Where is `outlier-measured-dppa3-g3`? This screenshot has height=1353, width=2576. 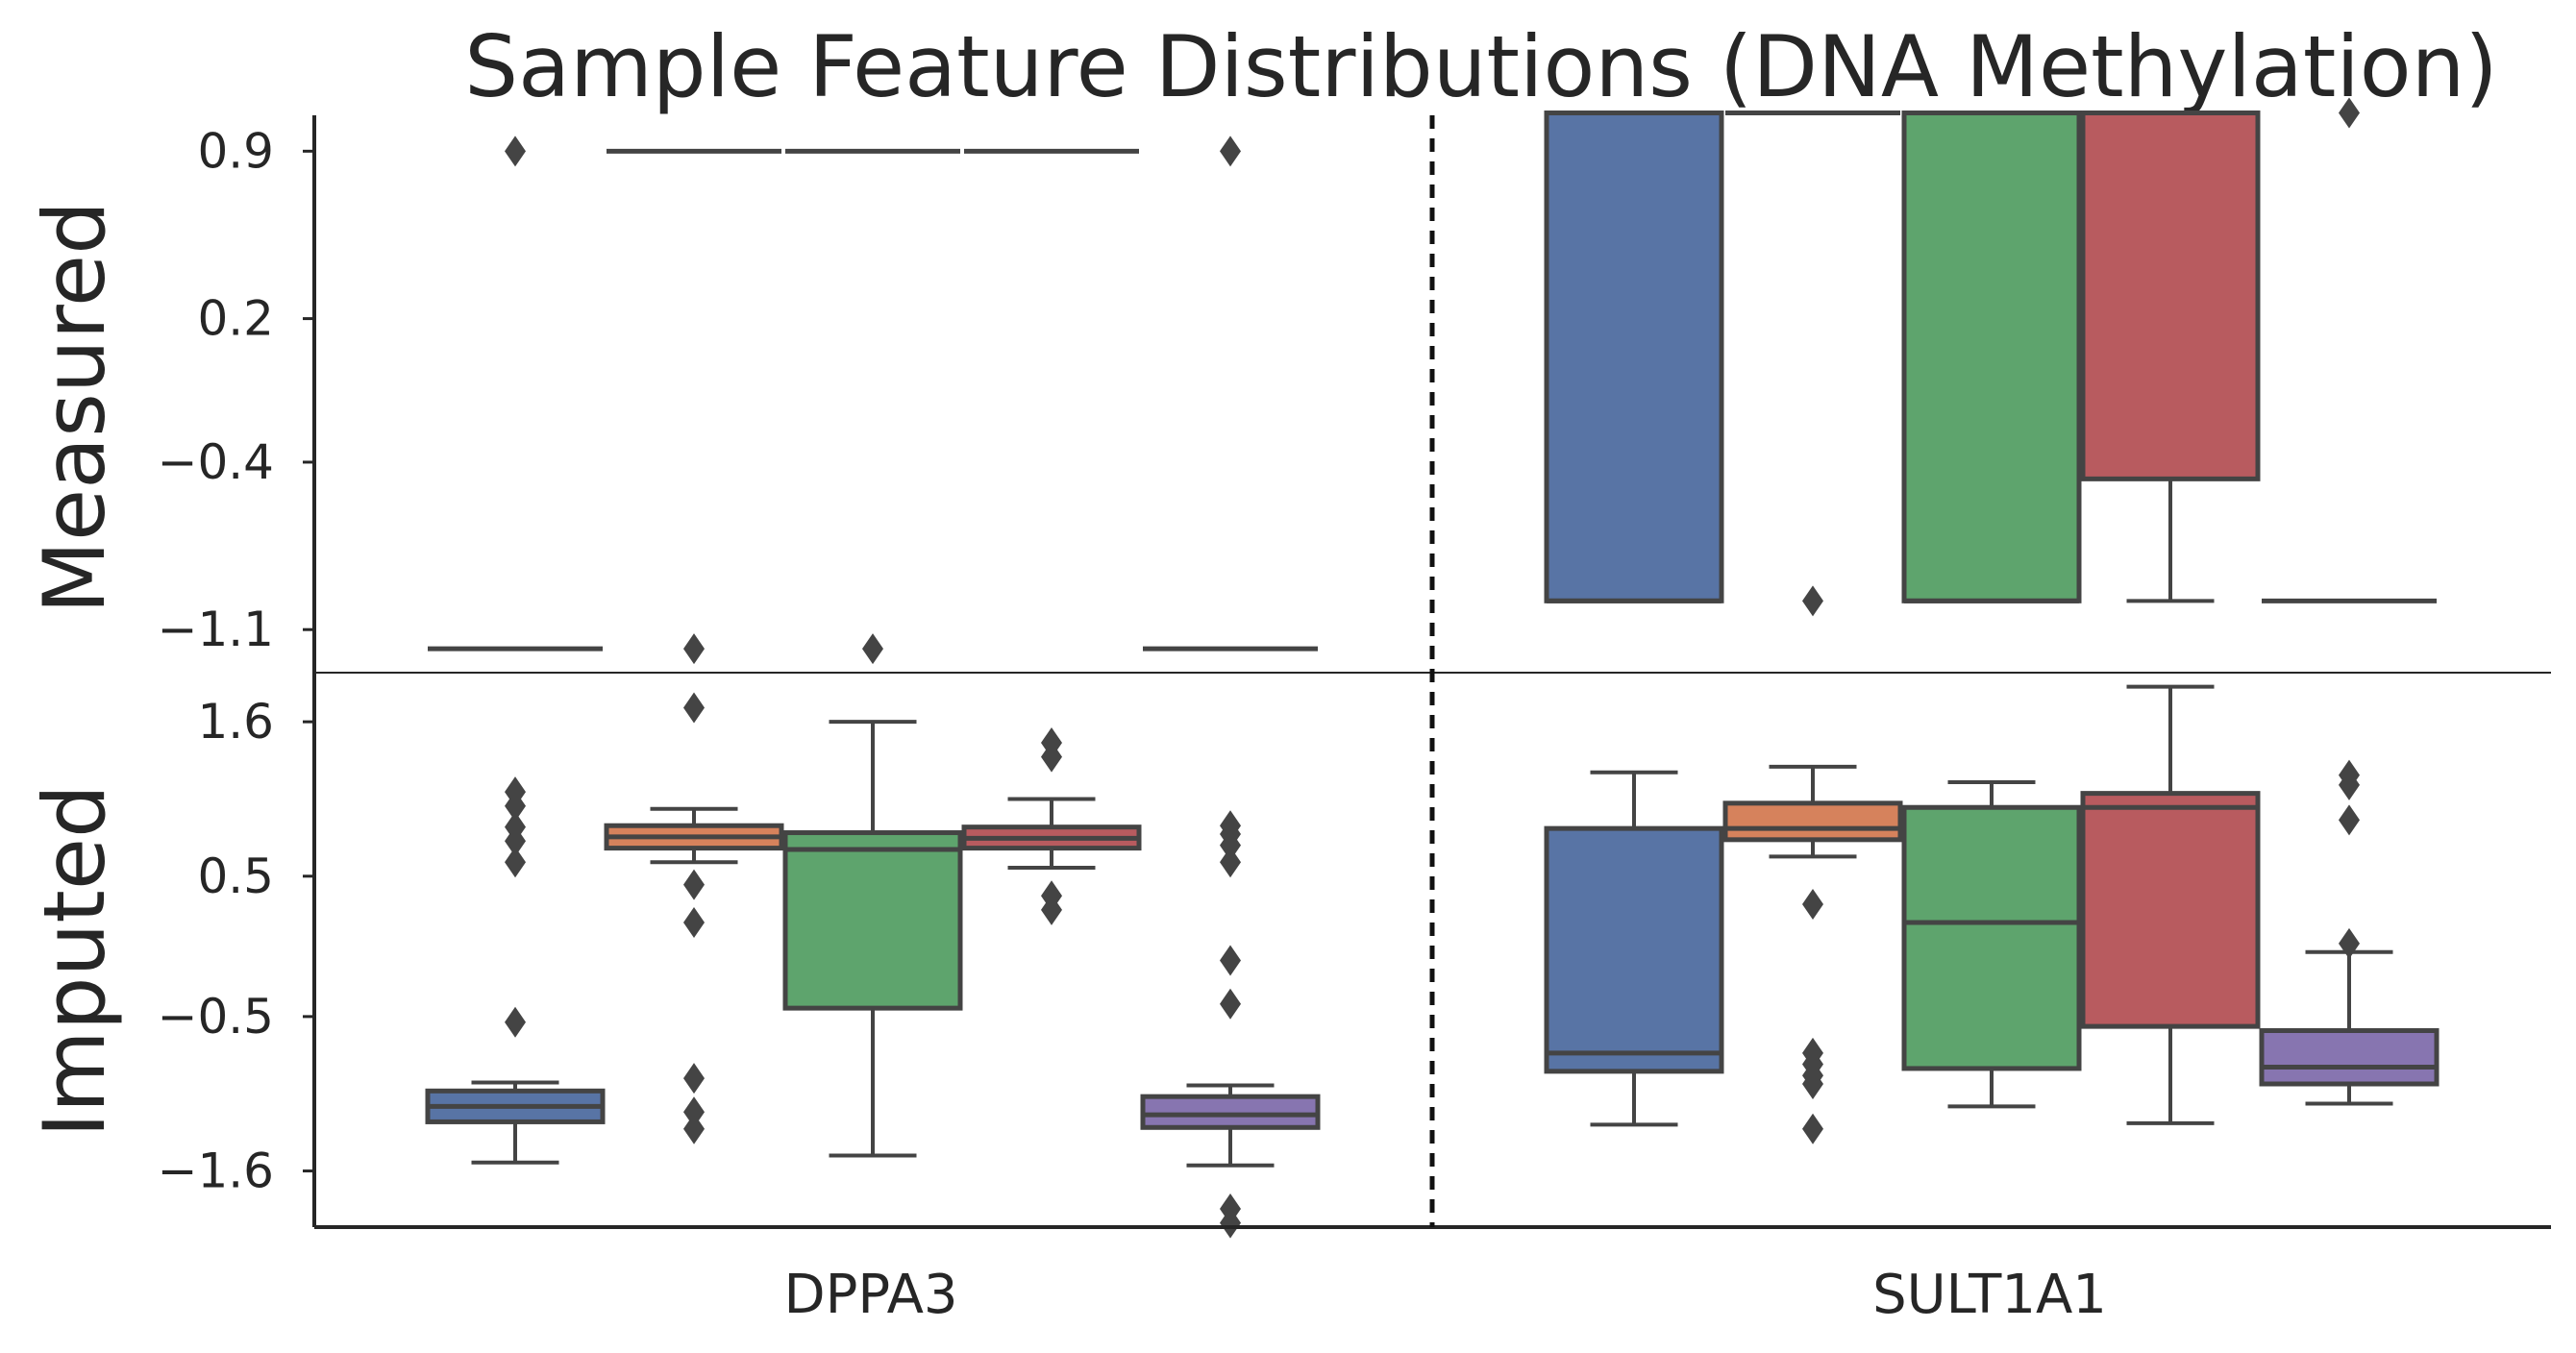
outlier-measured-dppa3-g3 is located at coordinates (873, 649).